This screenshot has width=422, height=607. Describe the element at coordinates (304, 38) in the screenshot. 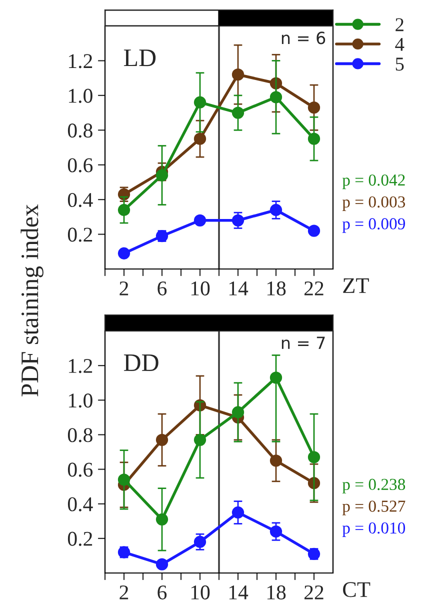

I see `annotation: n = 6` at that location.